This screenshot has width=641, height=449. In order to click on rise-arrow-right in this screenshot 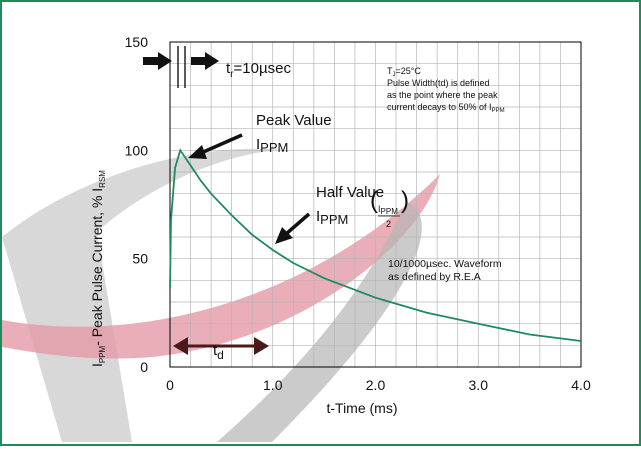, I will do `click(205, 61)`.